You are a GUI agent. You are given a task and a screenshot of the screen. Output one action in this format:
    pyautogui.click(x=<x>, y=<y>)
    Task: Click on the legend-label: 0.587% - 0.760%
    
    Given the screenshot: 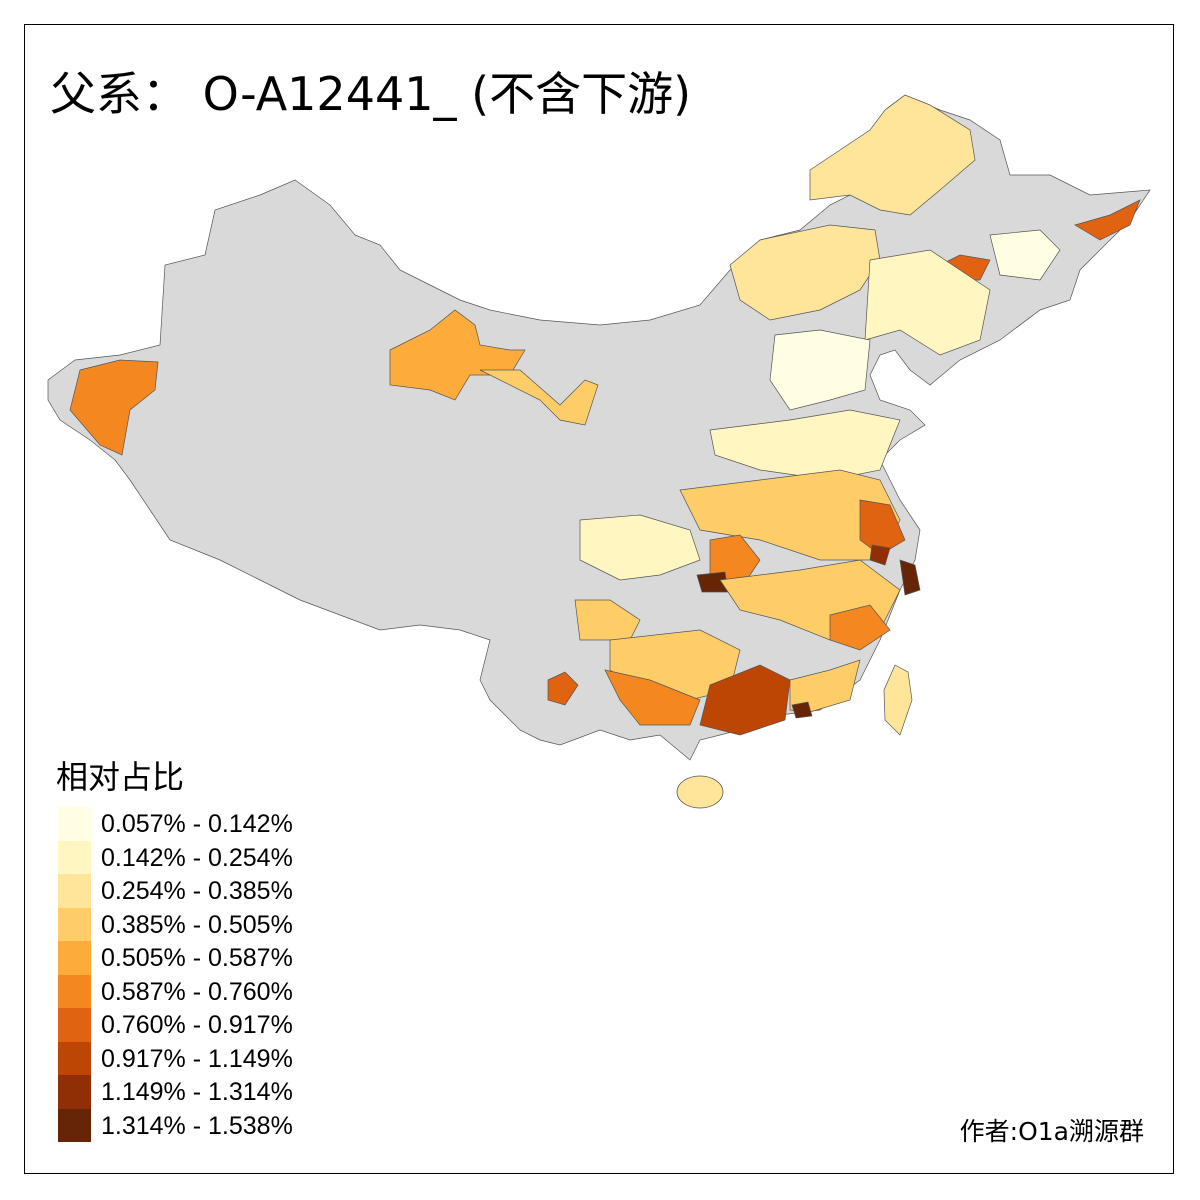 What is the action you would take?
    pyautogui.click(x=197, y=991)
    